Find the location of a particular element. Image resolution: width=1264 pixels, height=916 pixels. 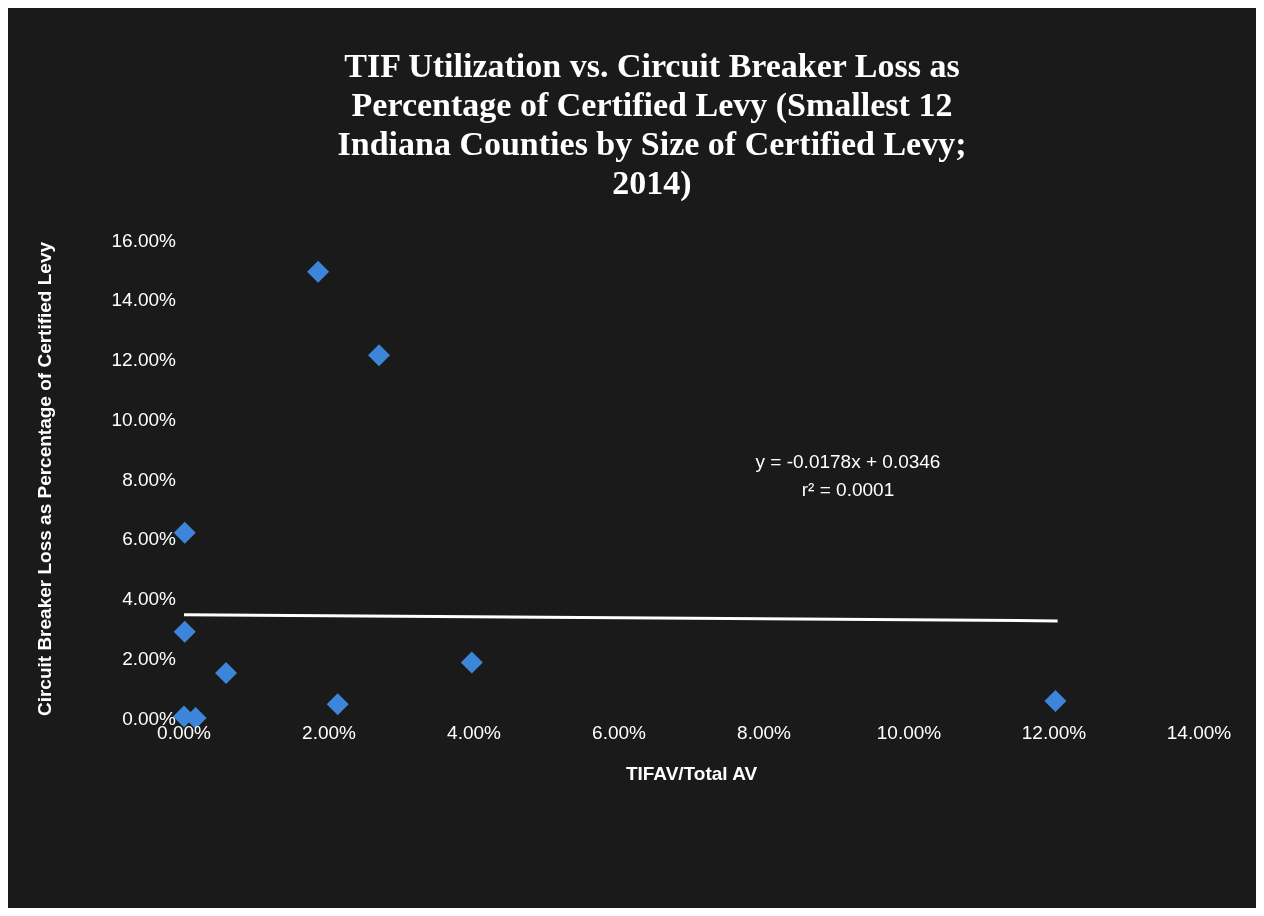

y-tick-label: 16.00% is located at coordinates (144, 240).